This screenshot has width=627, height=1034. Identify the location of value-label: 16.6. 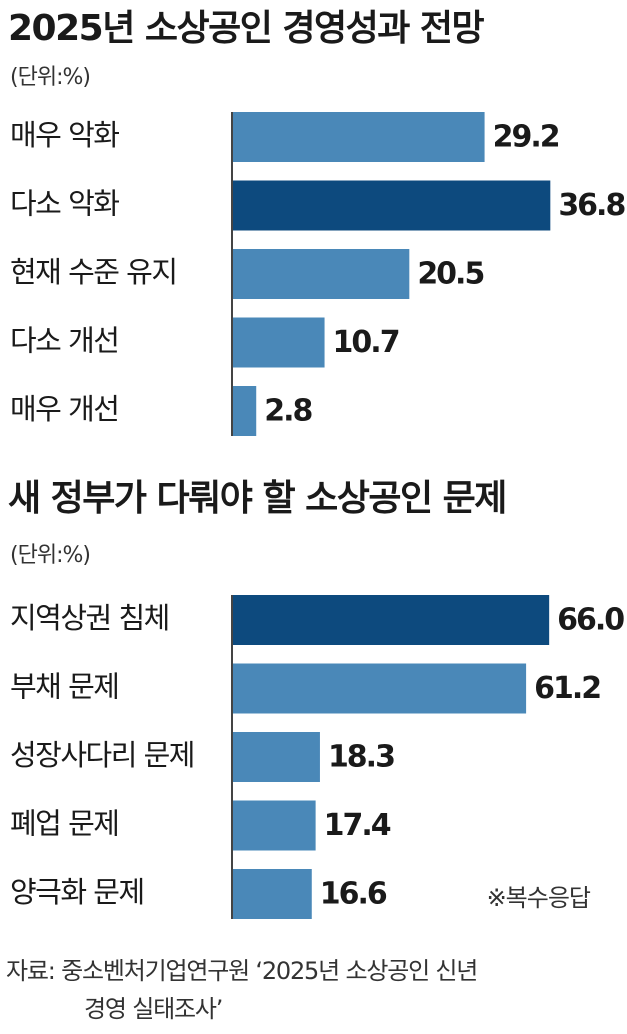
(353, 894).